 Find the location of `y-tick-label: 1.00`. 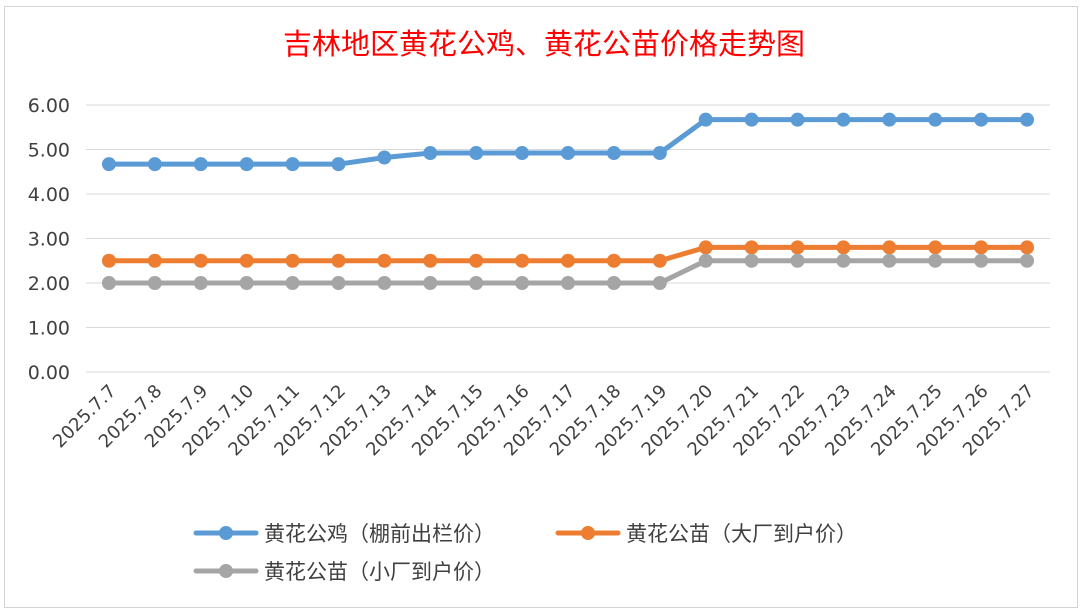

y-tick-label: 1.00 is located at coordinates (49, 329).